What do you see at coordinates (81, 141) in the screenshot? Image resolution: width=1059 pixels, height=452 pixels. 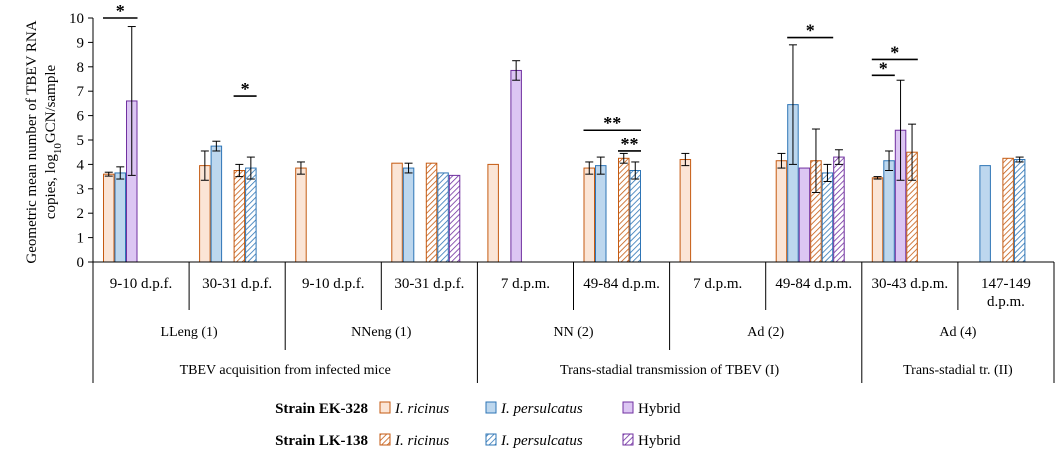 I see `y-tick-label: 5` at bounding box center [81, 141].